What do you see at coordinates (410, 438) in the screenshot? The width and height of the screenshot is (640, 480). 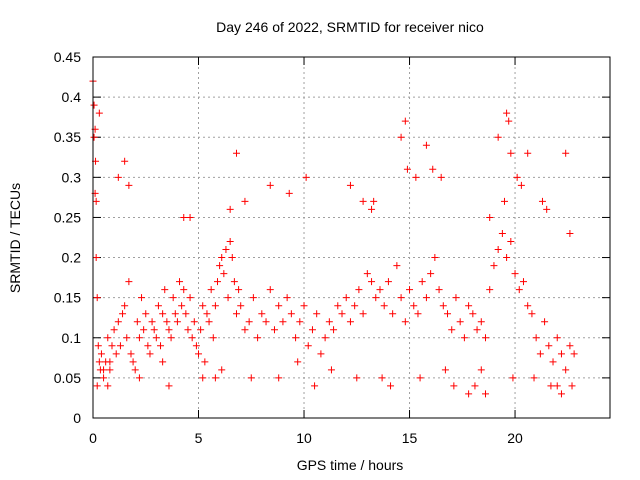 I see `x-tick-label: 15` at bounding box center [410, 438].